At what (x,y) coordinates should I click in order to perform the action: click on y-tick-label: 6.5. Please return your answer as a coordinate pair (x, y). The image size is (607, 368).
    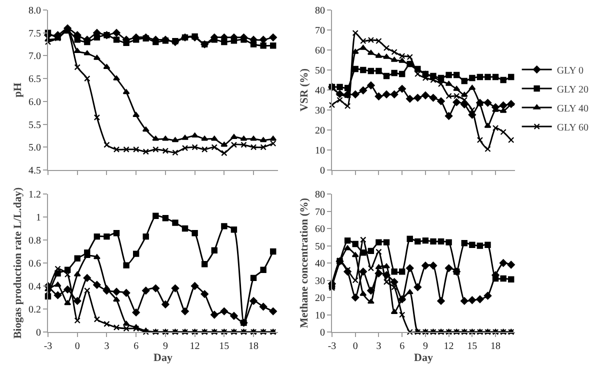
    Looking at the image, I should click on (34, 80).